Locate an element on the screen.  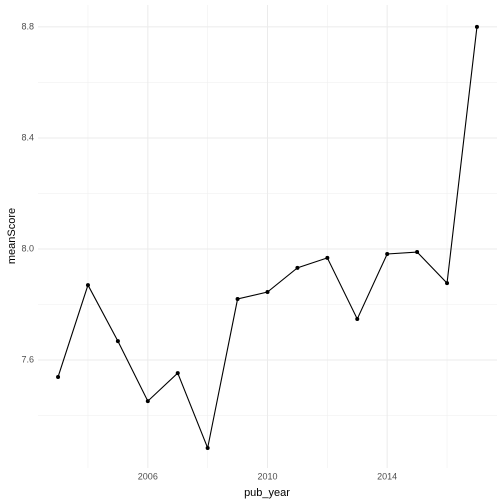
y-axis-label: meanScore is located at coordinates (12, 236).